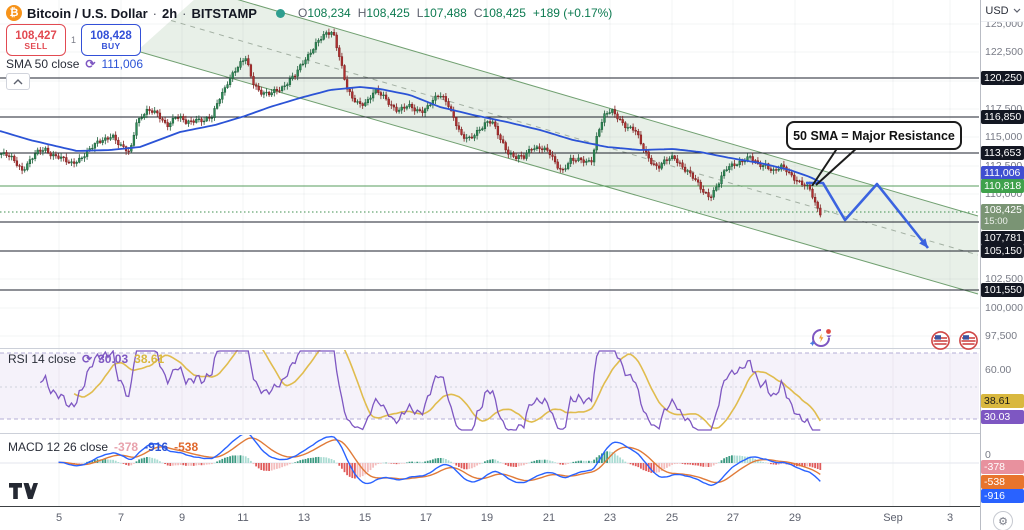 The height and width of the screenshot is (530, 1024). What do you see at coordinates (487, 518) in the screenshot?
I see `time-label: 19` at bounding box center [487, 518].